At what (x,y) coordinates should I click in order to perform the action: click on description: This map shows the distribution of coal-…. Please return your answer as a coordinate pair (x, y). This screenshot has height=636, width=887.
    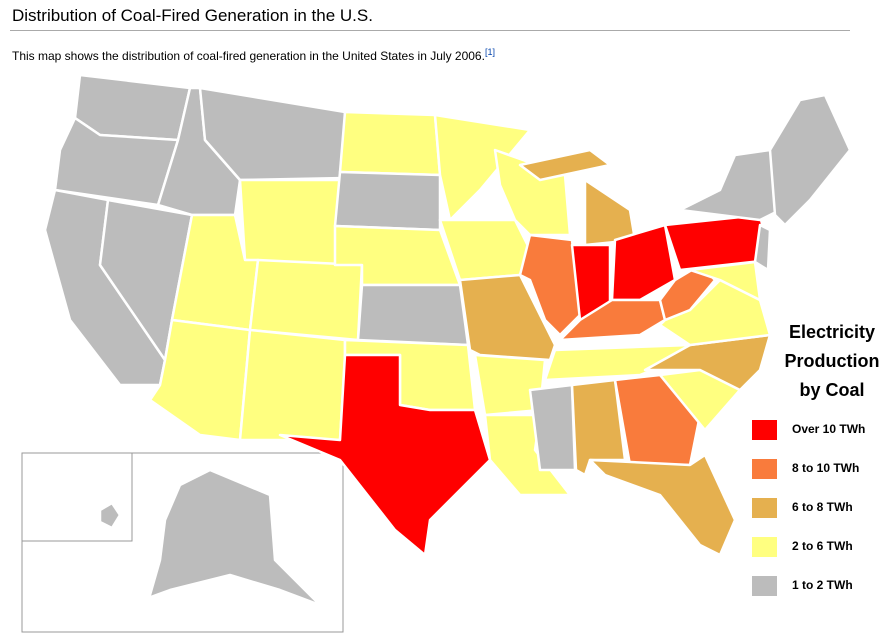
    Looking at the image, I should click on (253, 55).